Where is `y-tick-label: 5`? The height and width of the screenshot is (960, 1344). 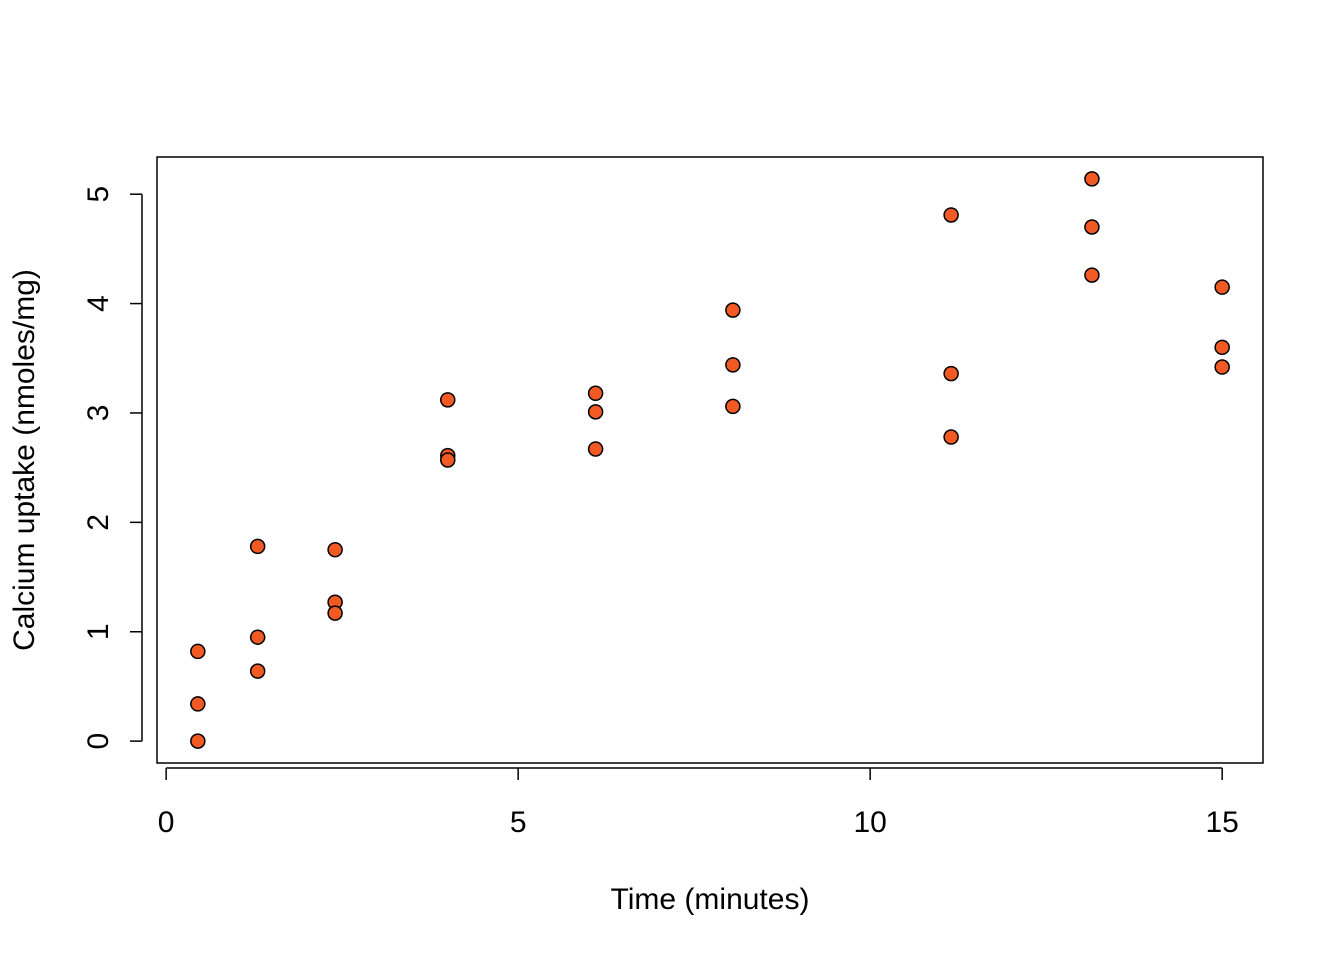 y-tick-label: 5 is located at coordinates (98, 194).